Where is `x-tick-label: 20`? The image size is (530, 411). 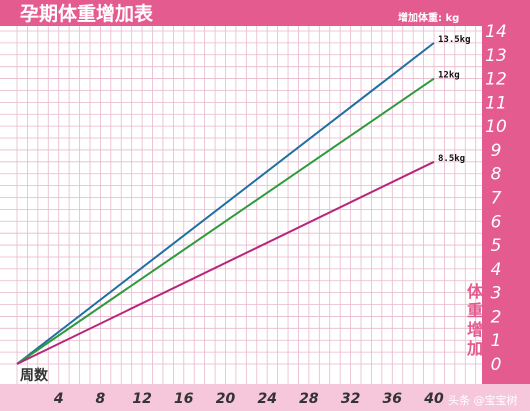 x-tick-label: 20 is located at coordinates (226, 399).